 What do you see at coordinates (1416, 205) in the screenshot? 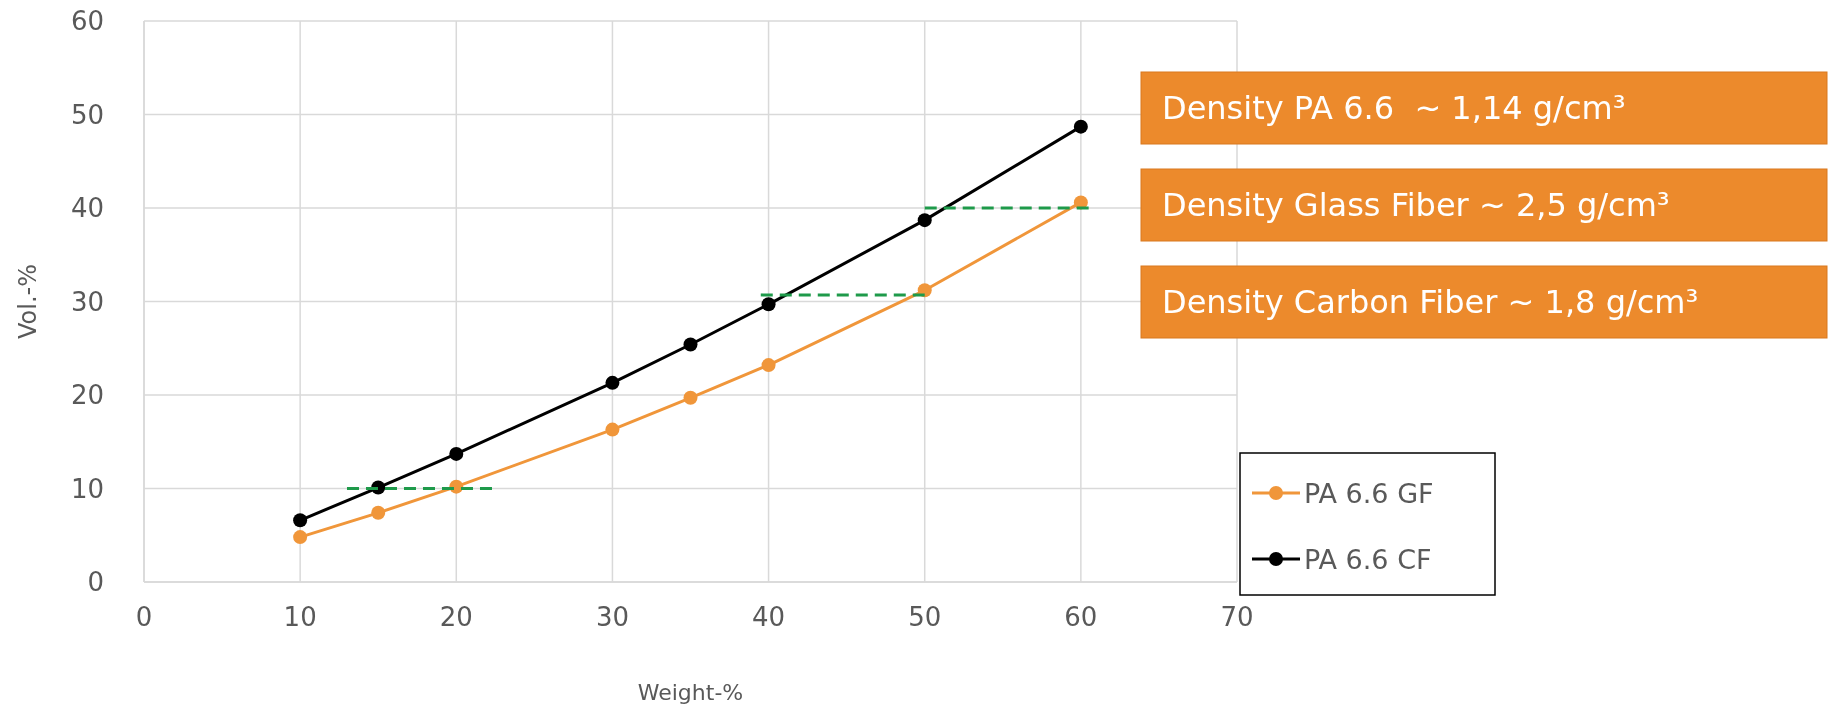
I see `annotation: Density Glass Fiber ~ 2,5 g/cm³` at bounding box center [1416, 205].